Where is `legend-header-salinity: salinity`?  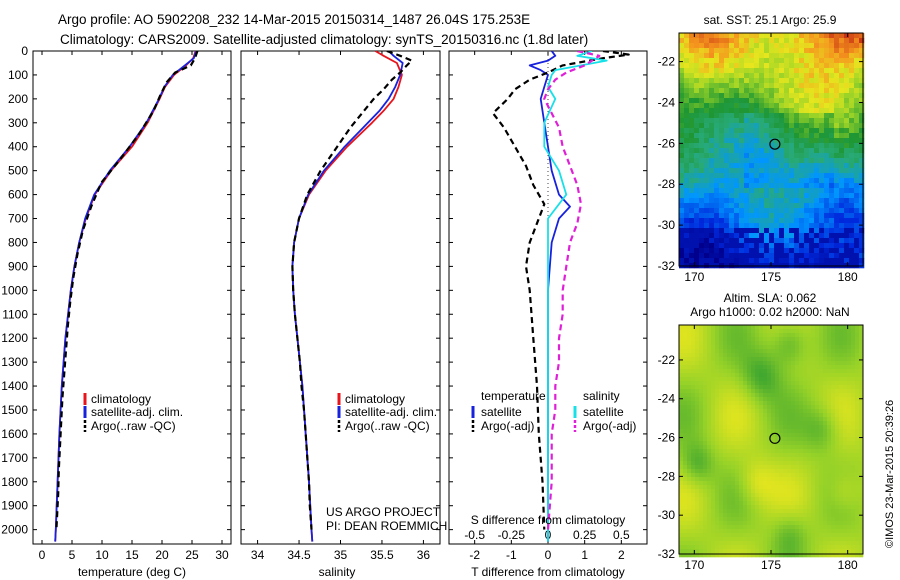 legend-header-salinity: salinity is located at coordinates (601, 396).